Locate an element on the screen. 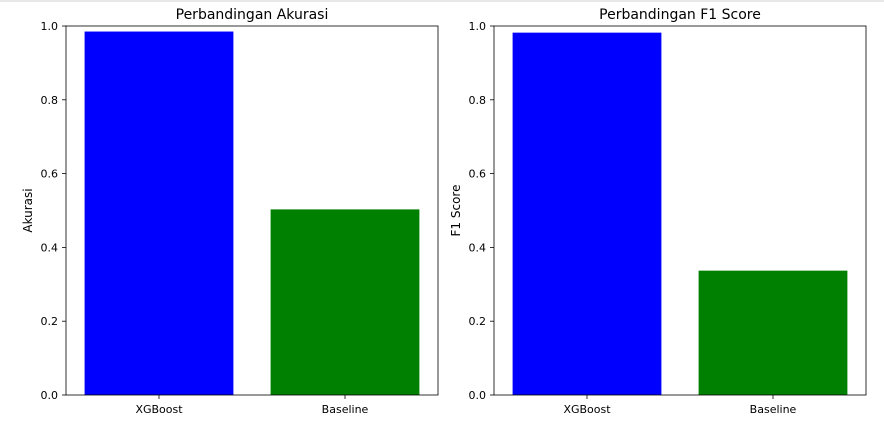 The height and width of the screenshot is (434, 884). y-axis-label: Akurasi is located at coordinates (28, 210).